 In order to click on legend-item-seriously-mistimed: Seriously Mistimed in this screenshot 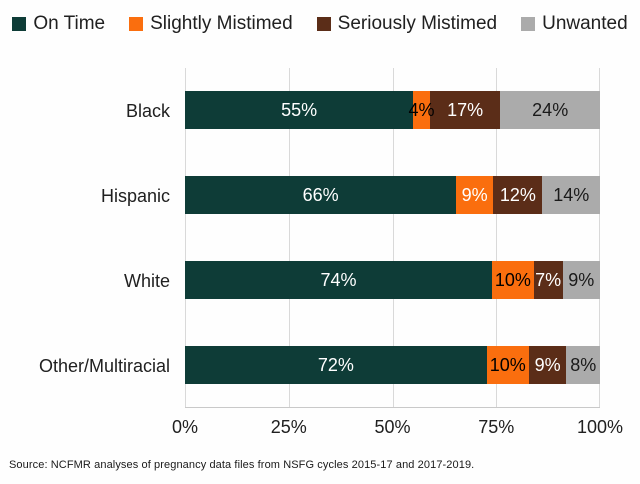, I will do `click(407, 24)`.